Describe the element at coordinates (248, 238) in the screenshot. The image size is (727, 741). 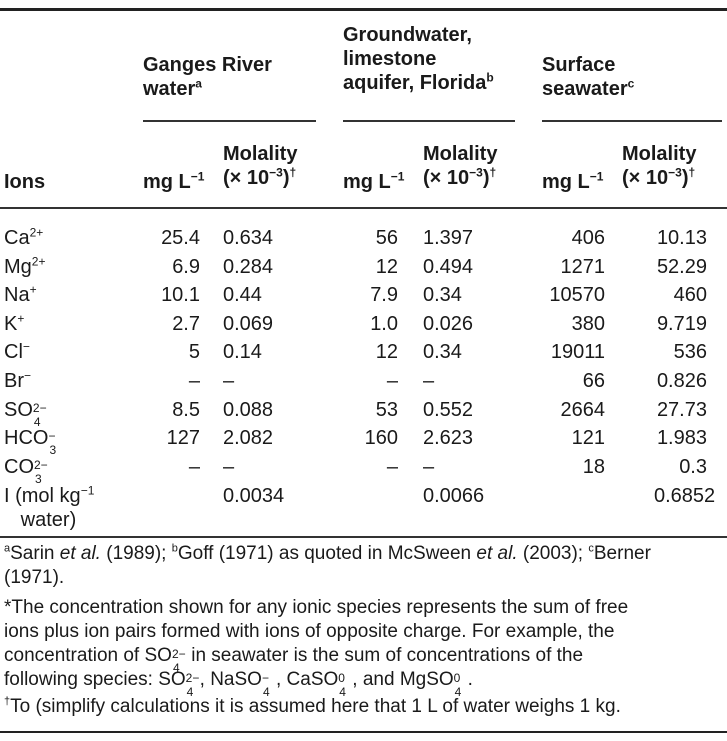
I see `cell-g-mol: 0.634` at that location.